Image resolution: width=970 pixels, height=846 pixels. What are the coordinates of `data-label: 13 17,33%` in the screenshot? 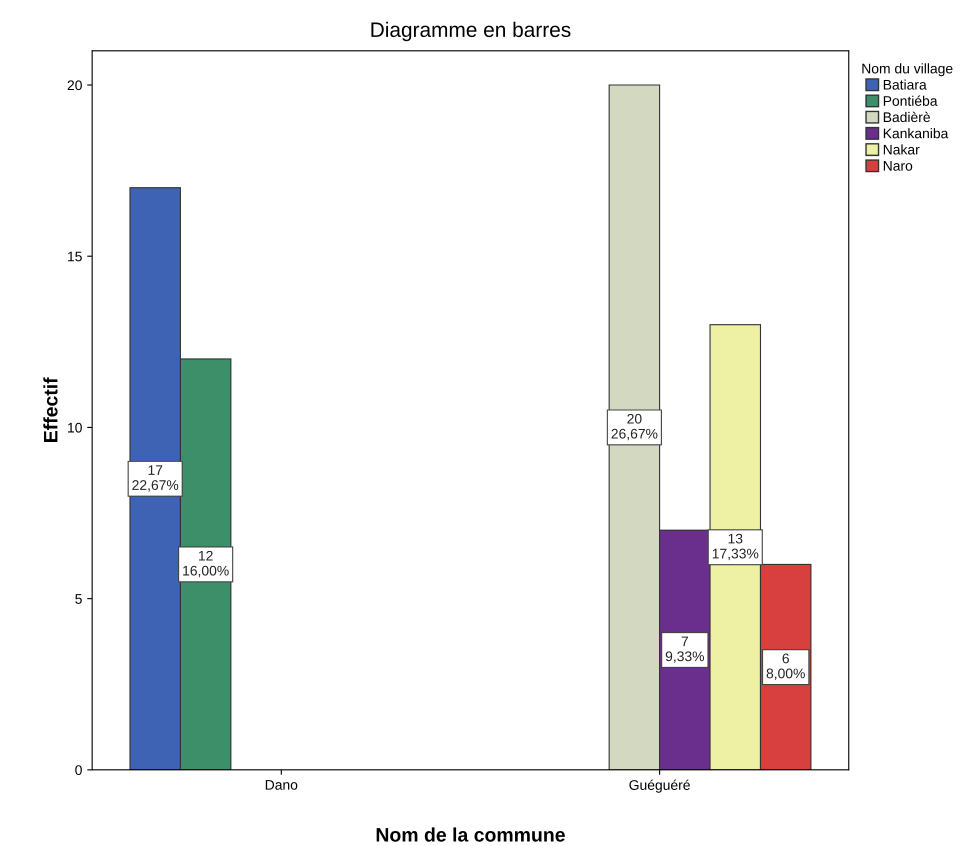 It's located at (735, 547).